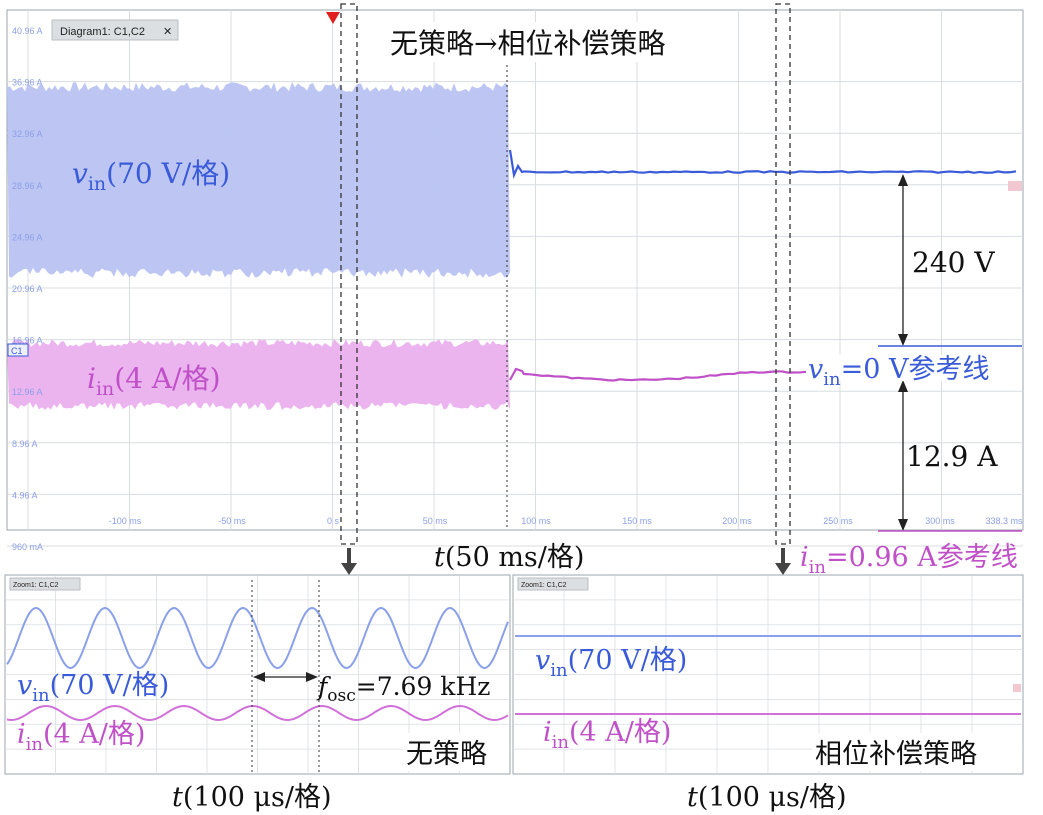 The image size is (1043, 815). Describe the element at coordinates (607, 735) in the screenshot. I see `zoom-right-iin-label: iin(4 A/格)` at that location.